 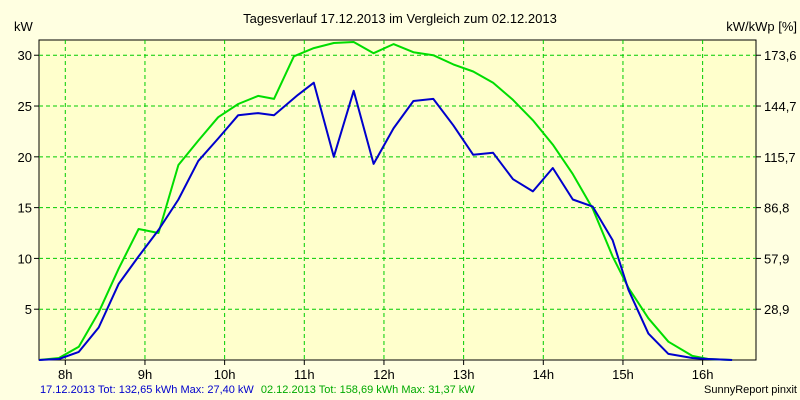 What do you see at coordinates (703, 374) in the screenshot?
I see `x-tick-label: 16h` at bounding box center [703, 374].